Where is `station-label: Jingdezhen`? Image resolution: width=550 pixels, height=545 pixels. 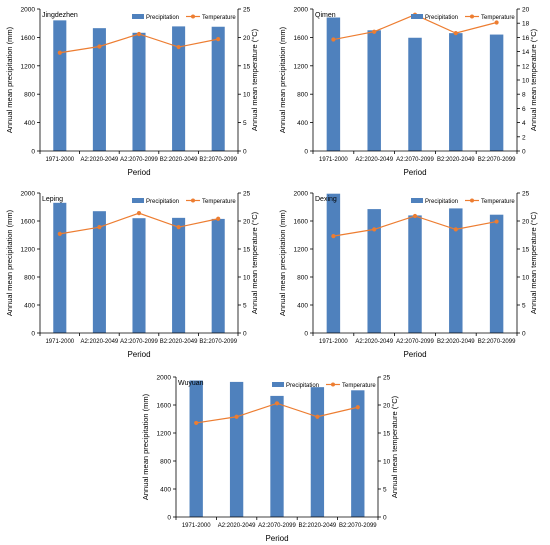
station-label: Jingdezhen is located at coordinates (60, 15).